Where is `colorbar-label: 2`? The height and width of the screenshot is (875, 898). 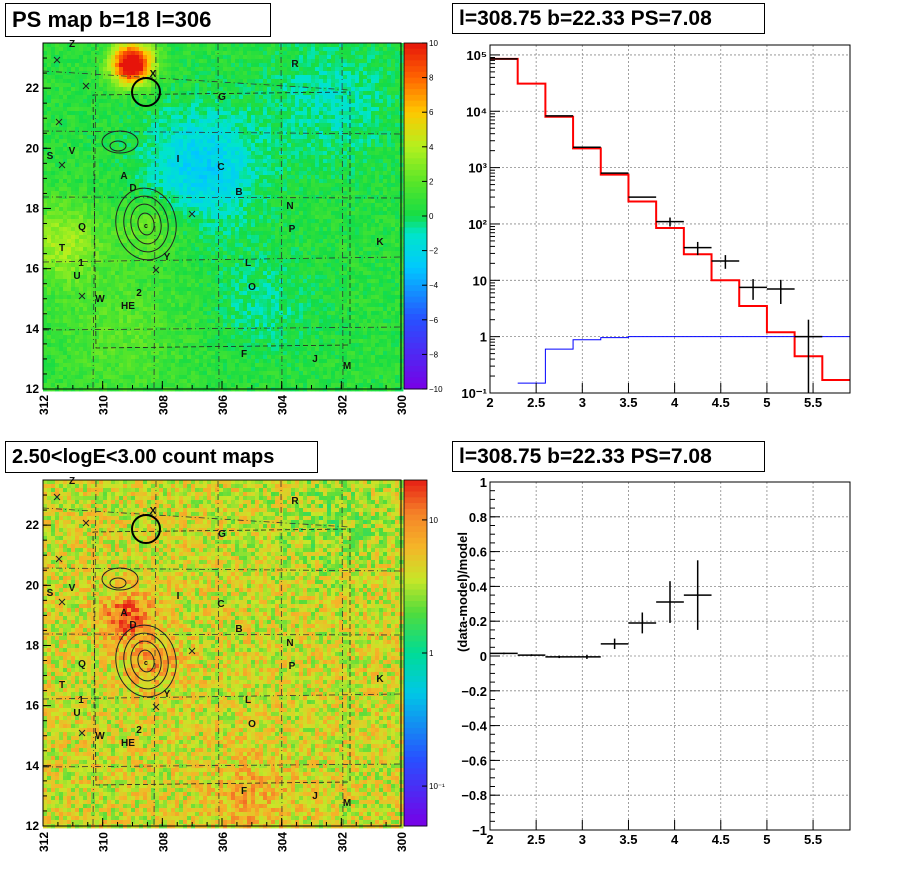
colorbar-label: 2 is located at coordinates (431, 181).